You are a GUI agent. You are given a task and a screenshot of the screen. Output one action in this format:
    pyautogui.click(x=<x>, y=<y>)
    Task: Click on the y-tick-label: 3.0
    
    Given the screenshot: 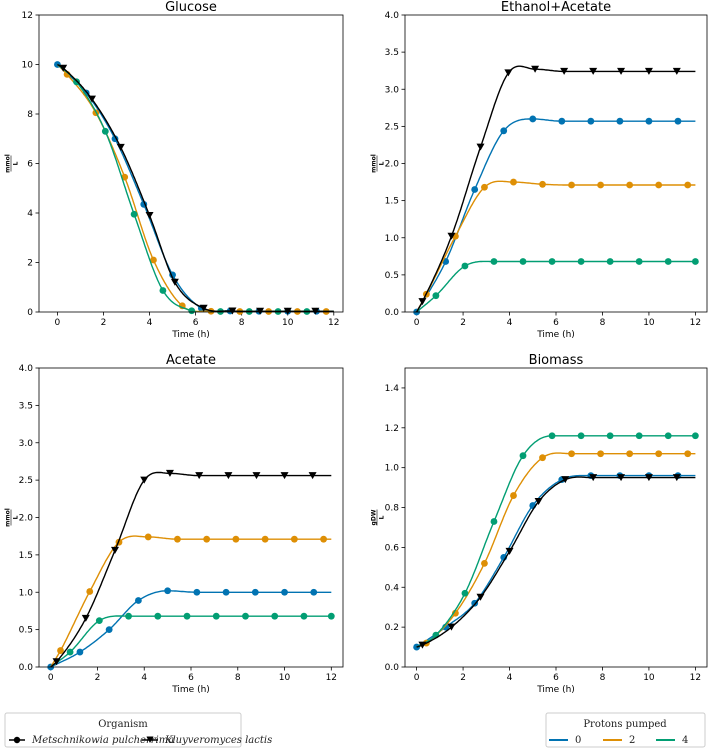 What is the action you would take?
    pyautogui.click(x=26, y=444)
    